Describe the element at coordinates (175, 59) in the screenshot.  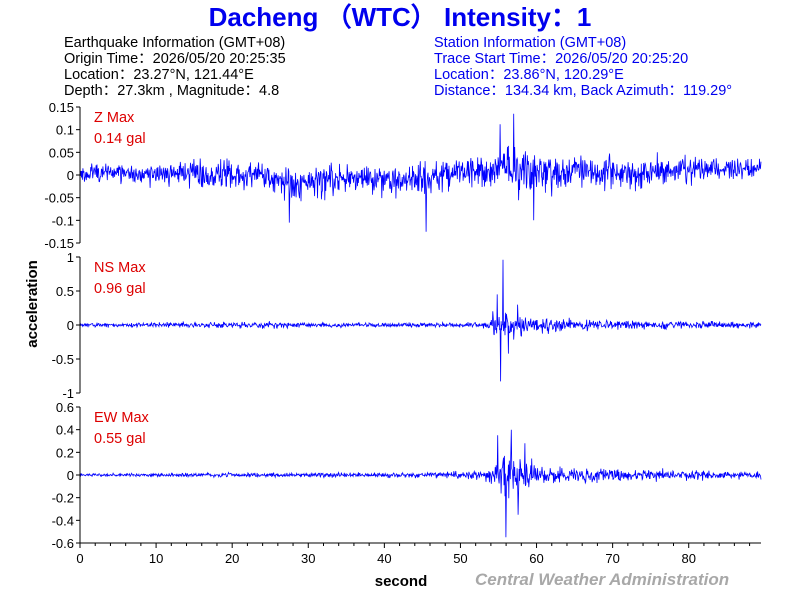
I see `origin-time: Origin Time：2026/05/20 20:25:35` at that location.